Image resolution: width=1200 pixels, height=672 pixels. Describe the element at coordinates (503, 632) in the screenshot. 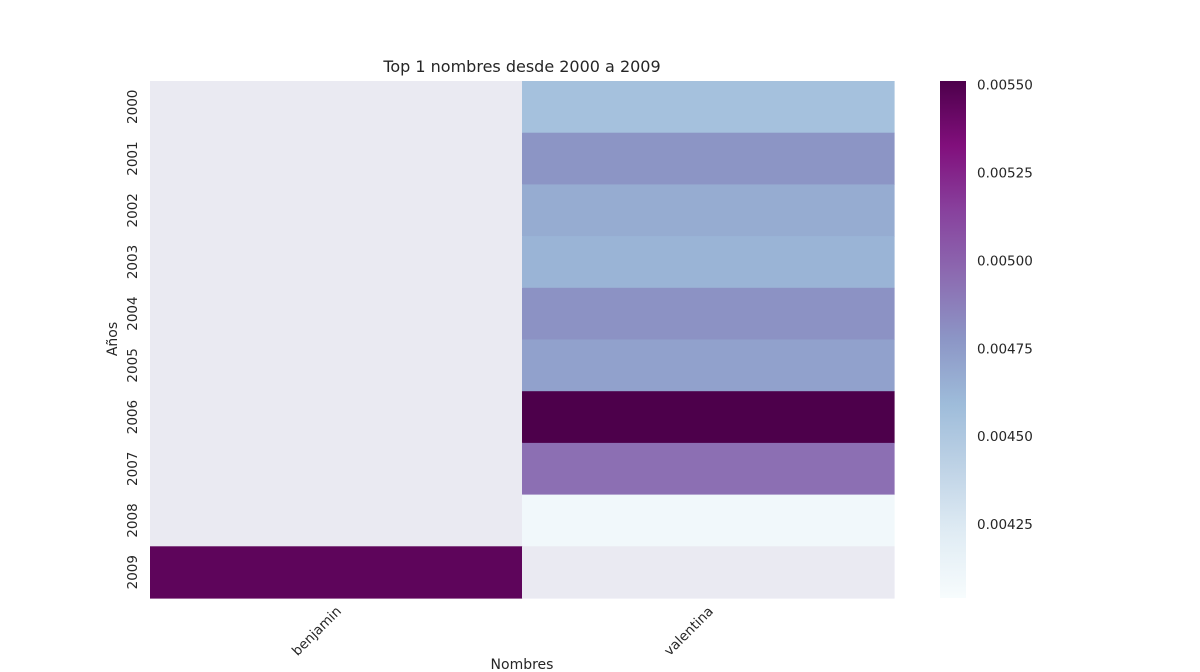

I see `x-tick-labels: benjamin valentina` at that location.